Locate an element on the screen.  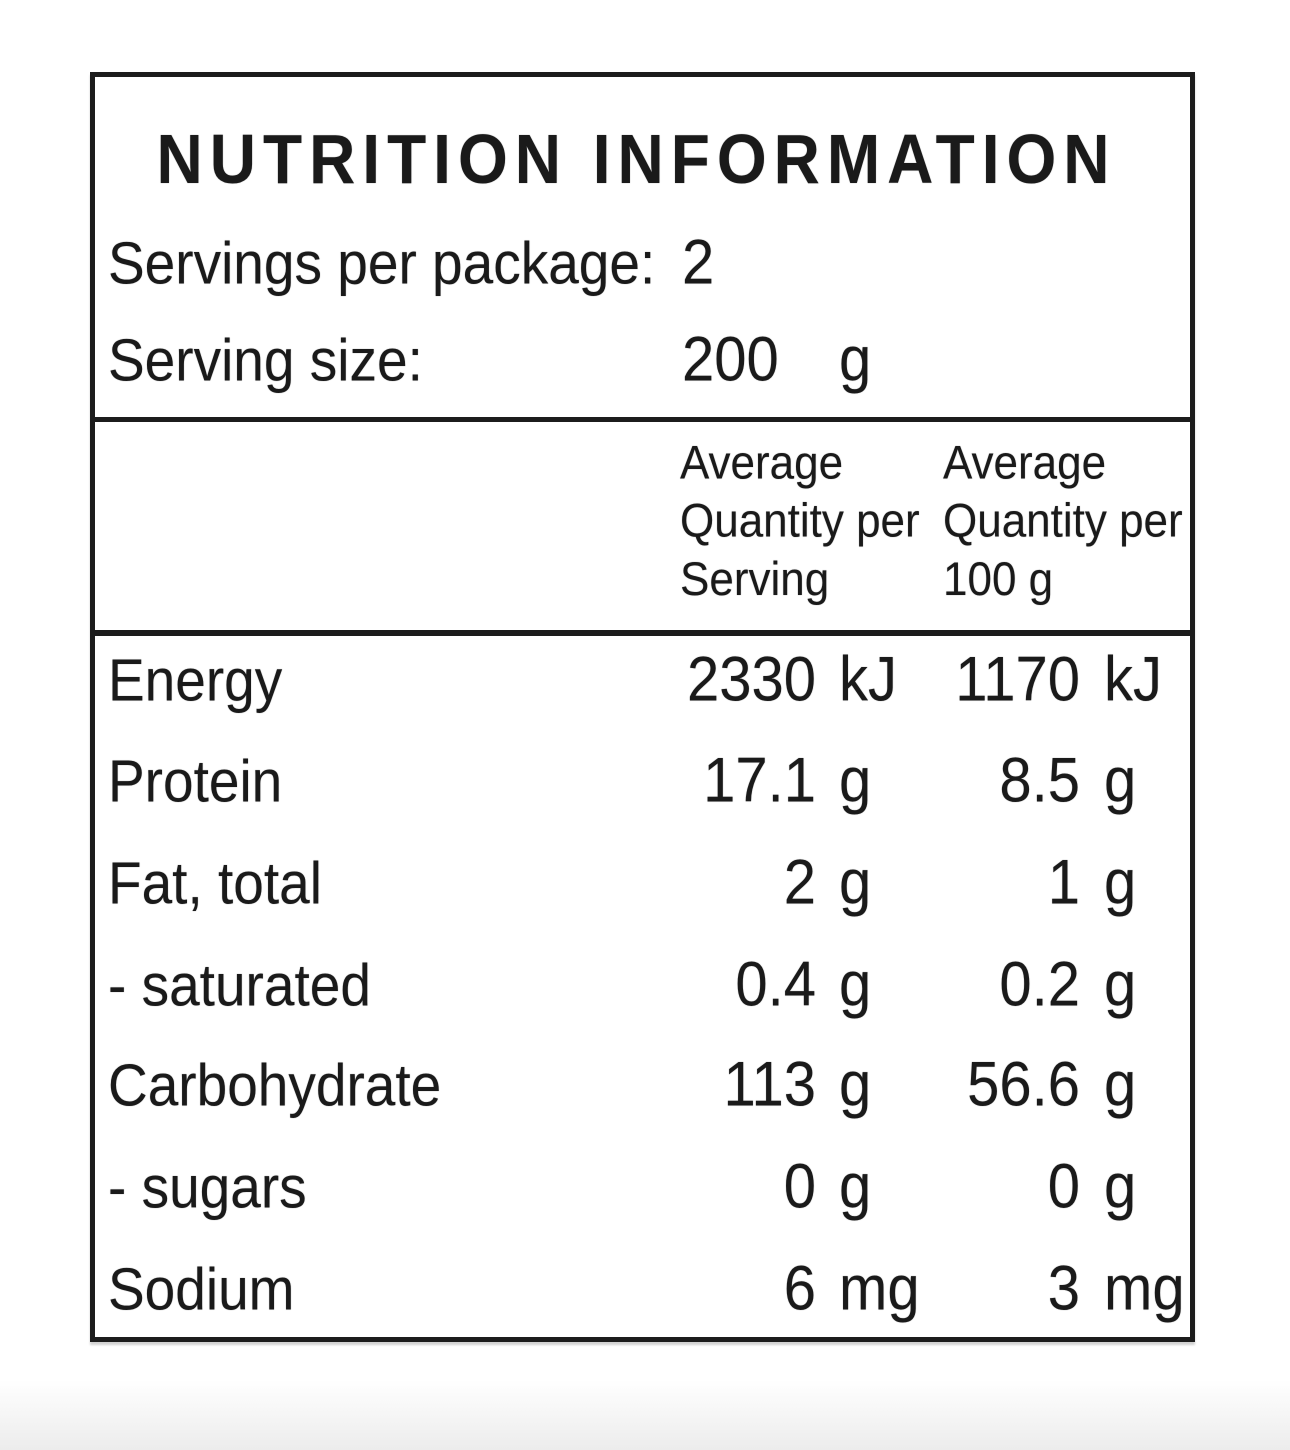
servings-per-package-label: Servings per package: is located at coordinates (382, 263).